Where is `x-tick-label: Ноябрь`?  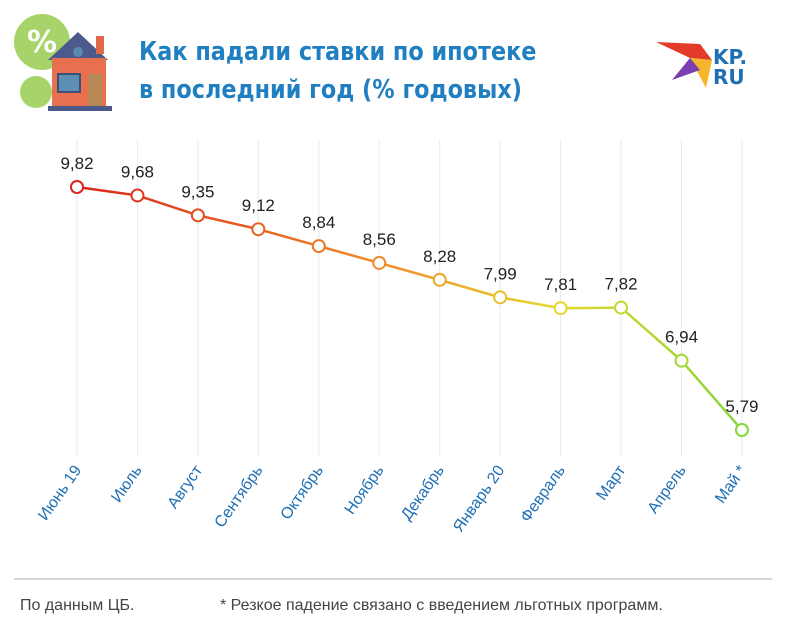 x-tick-label: Ноябрь is located at coordinates (365, 490).